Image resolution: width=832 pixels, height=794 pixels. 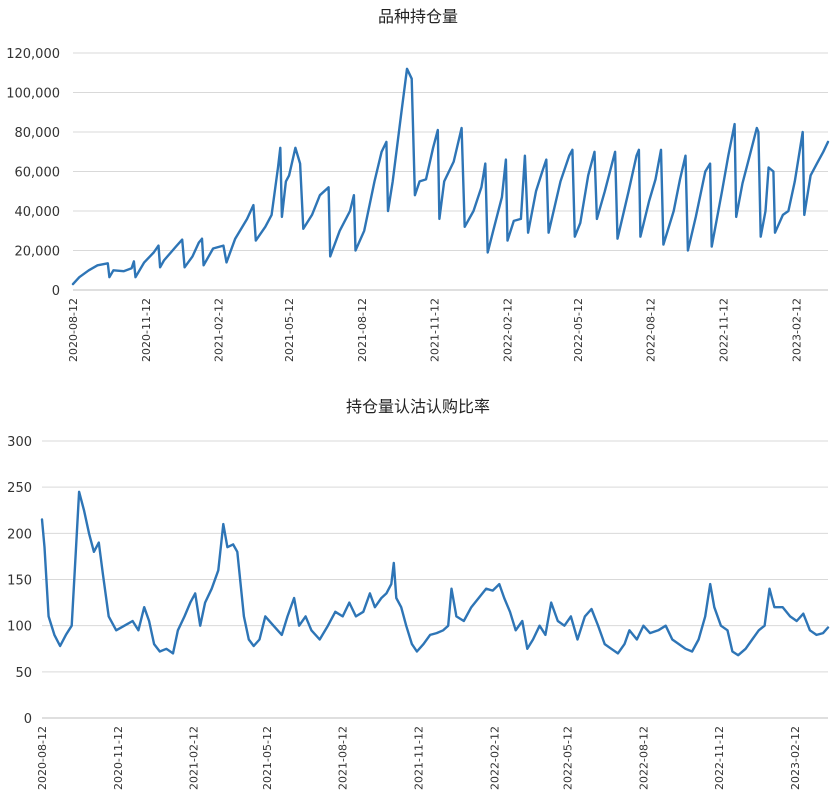 What do you see at coordinates (418, 16) in the screenshot?
I see `chart-title: 品种持仓量` at bounding box center [418, 16].